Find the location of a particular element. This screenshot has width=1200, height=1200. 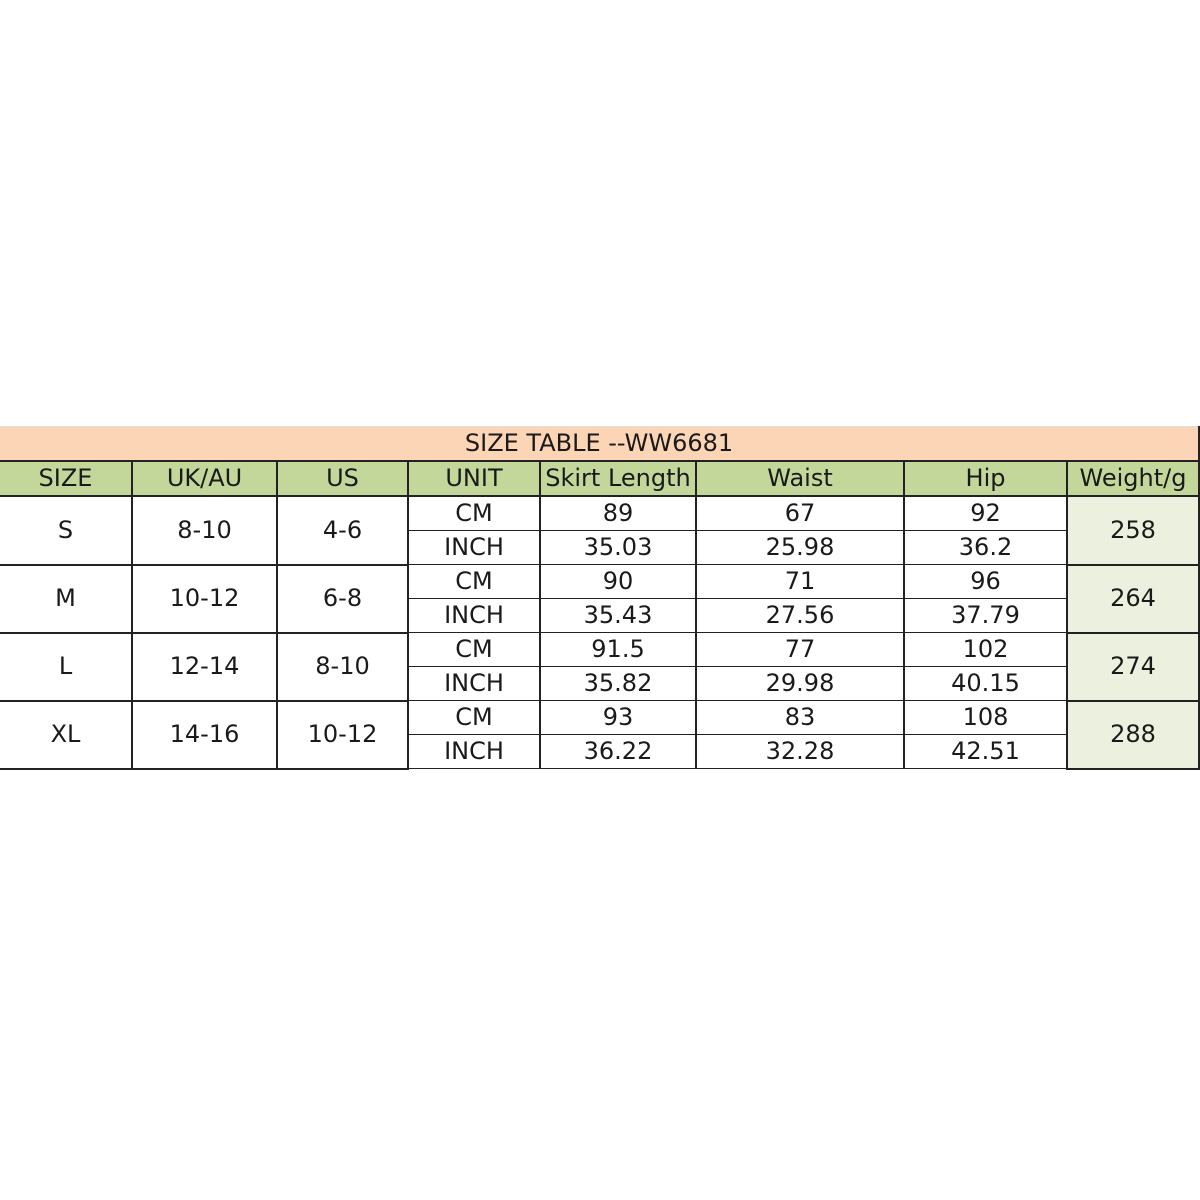

uk-au-cell: 12-14 is located at coordinates (204, 666).